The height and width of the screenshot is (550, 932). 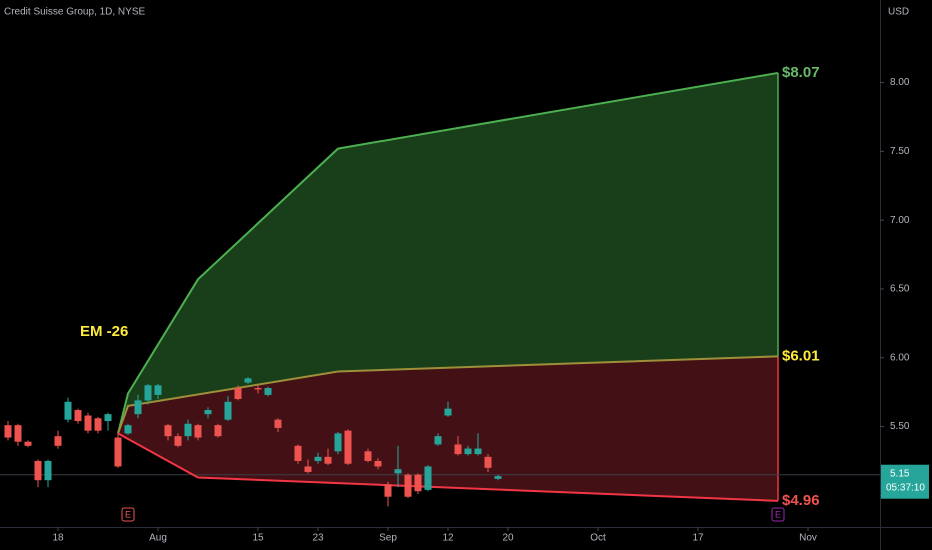 I want to click on x-tick-label: Oct, so click(x=598, y=538).